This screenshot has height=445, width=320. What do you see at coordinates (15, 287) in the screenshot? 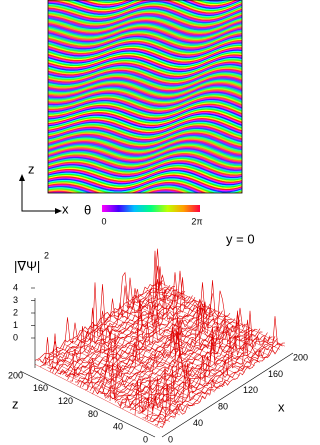
I see `vertical-tick-label: 4` at bounding box center [15, 287].